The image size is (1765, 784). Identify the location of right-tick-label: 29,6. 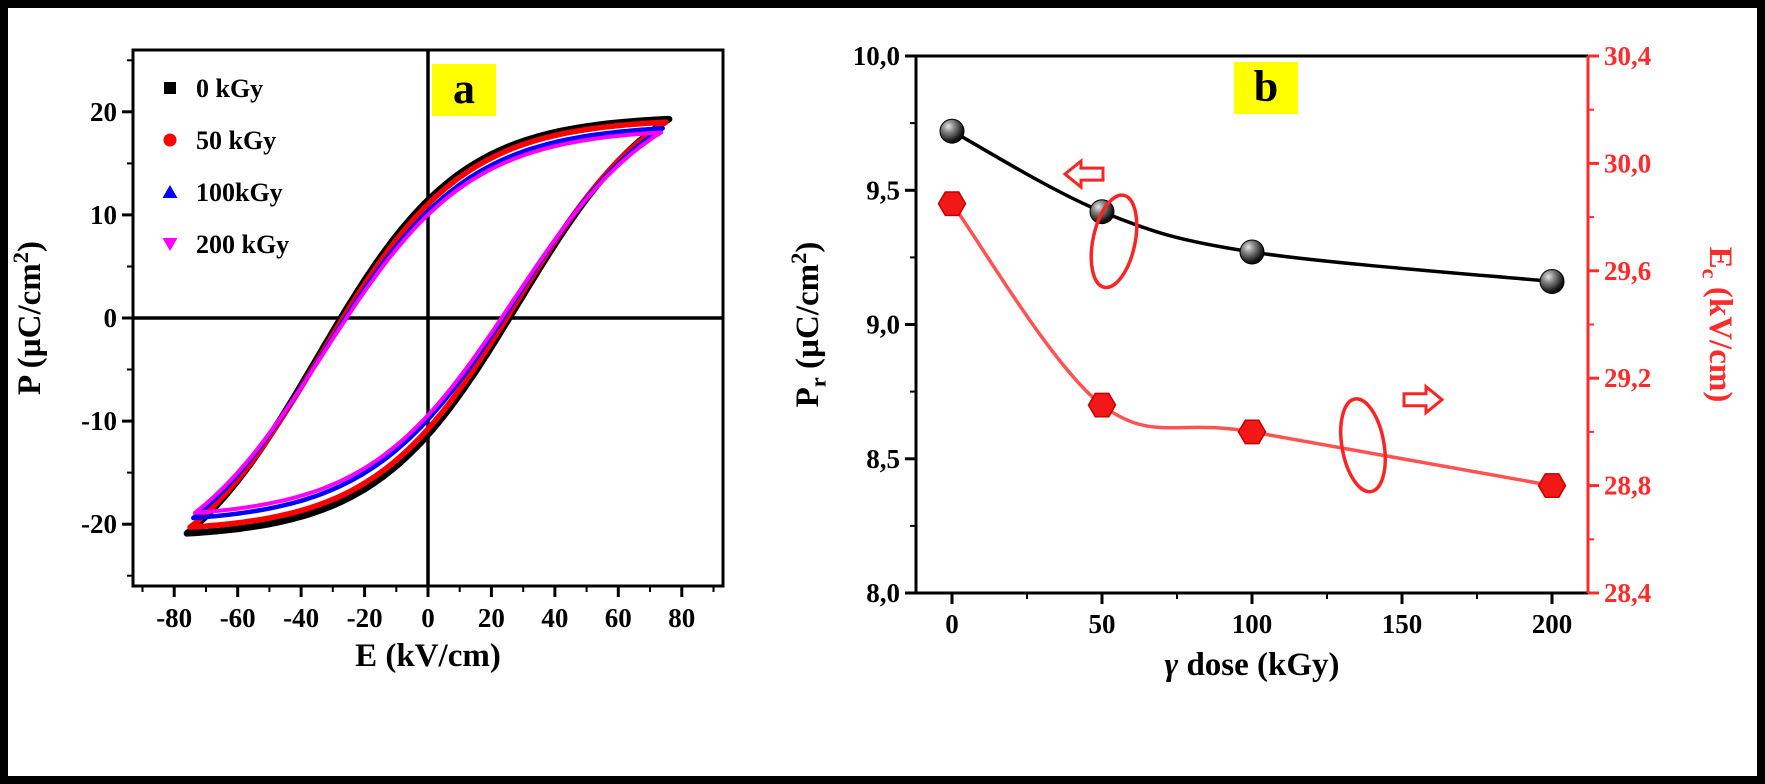
(1627, 271).